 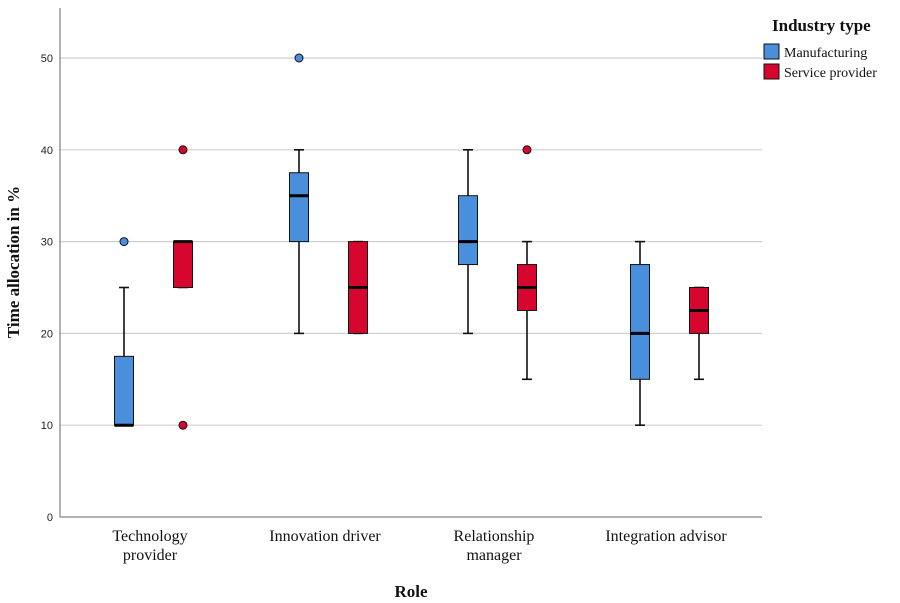 I want to click on x-category-label: Integration advisor, so click(x=666, y=536).